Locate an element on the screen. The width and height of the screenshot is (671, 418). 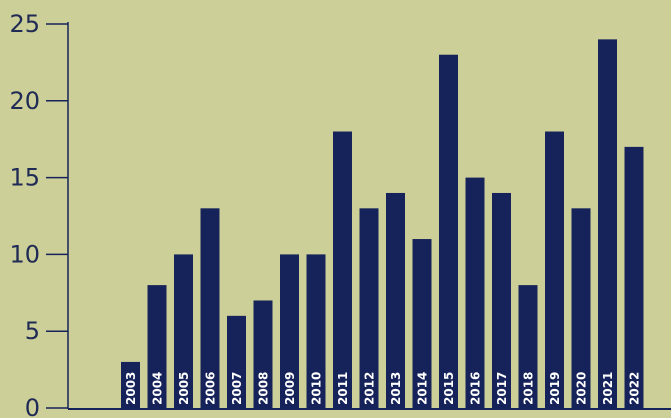
bar-label-2005: 2005 is located at coordinates (184, 388).